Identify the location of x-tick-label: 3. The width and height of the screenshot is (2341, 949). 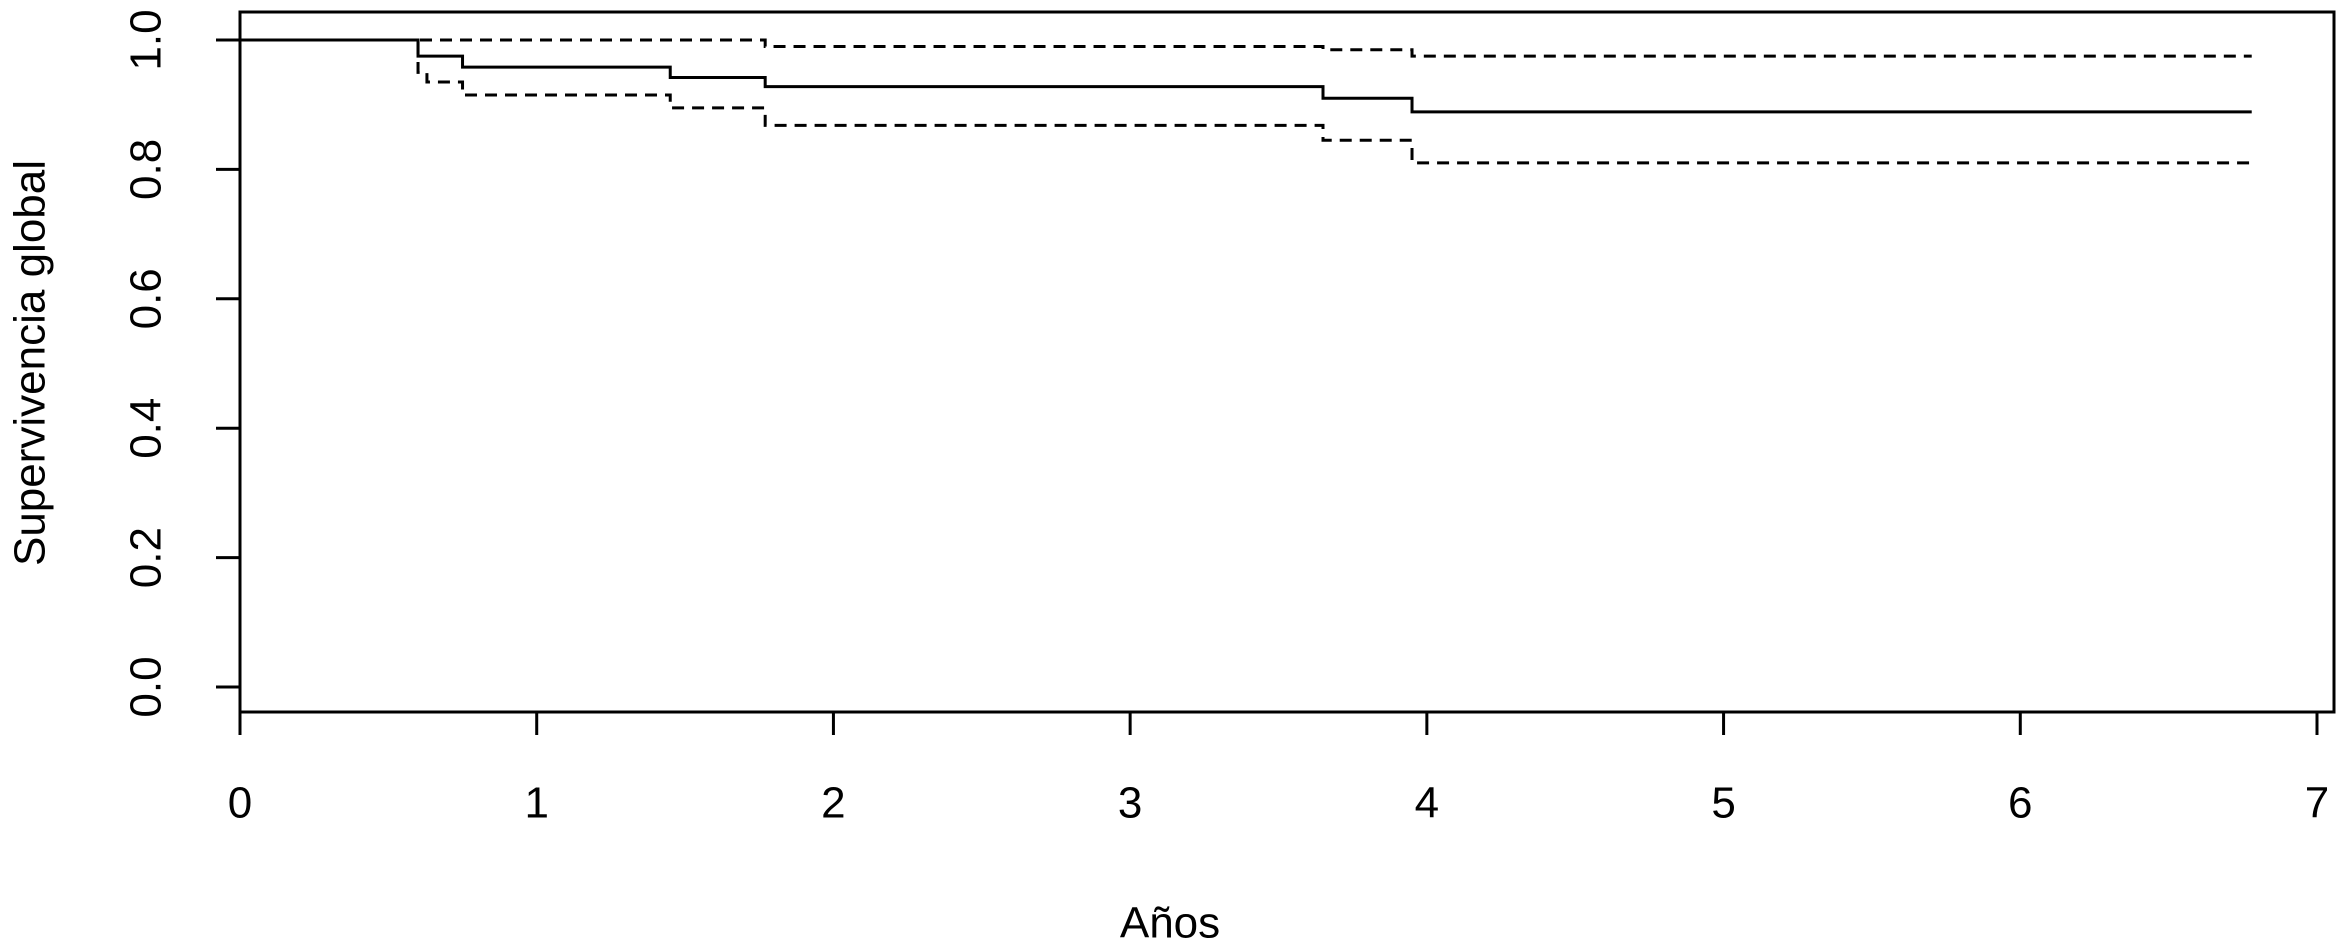
(1130, 803).